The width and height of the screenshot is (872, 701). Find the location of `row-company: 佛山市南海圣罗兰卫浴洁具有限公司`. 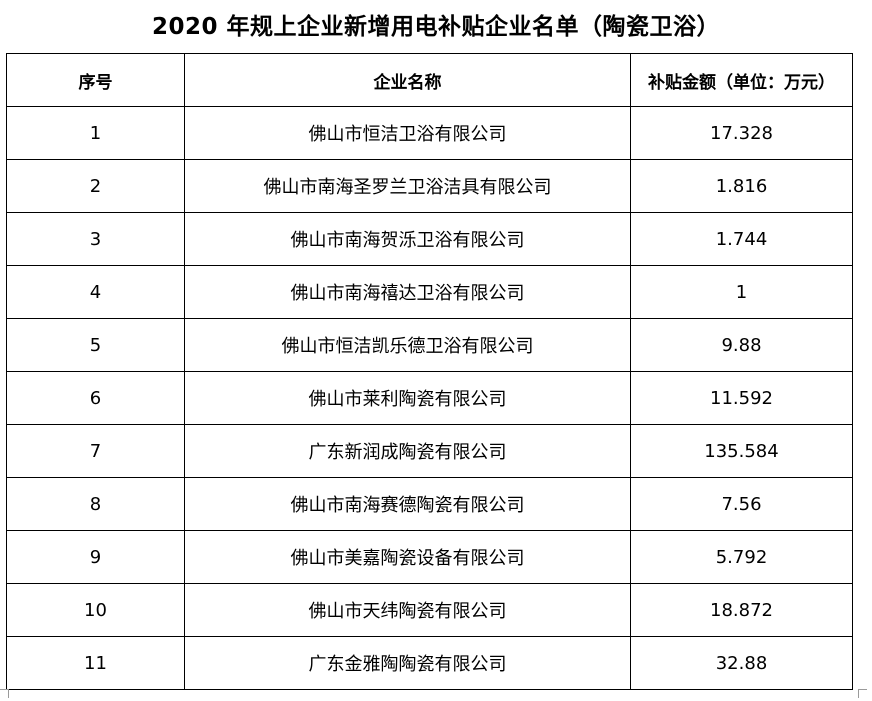

row-company: 佛山市南海圣罗兰卫浴洁具有限公司 is located at coordinates (407, 186).